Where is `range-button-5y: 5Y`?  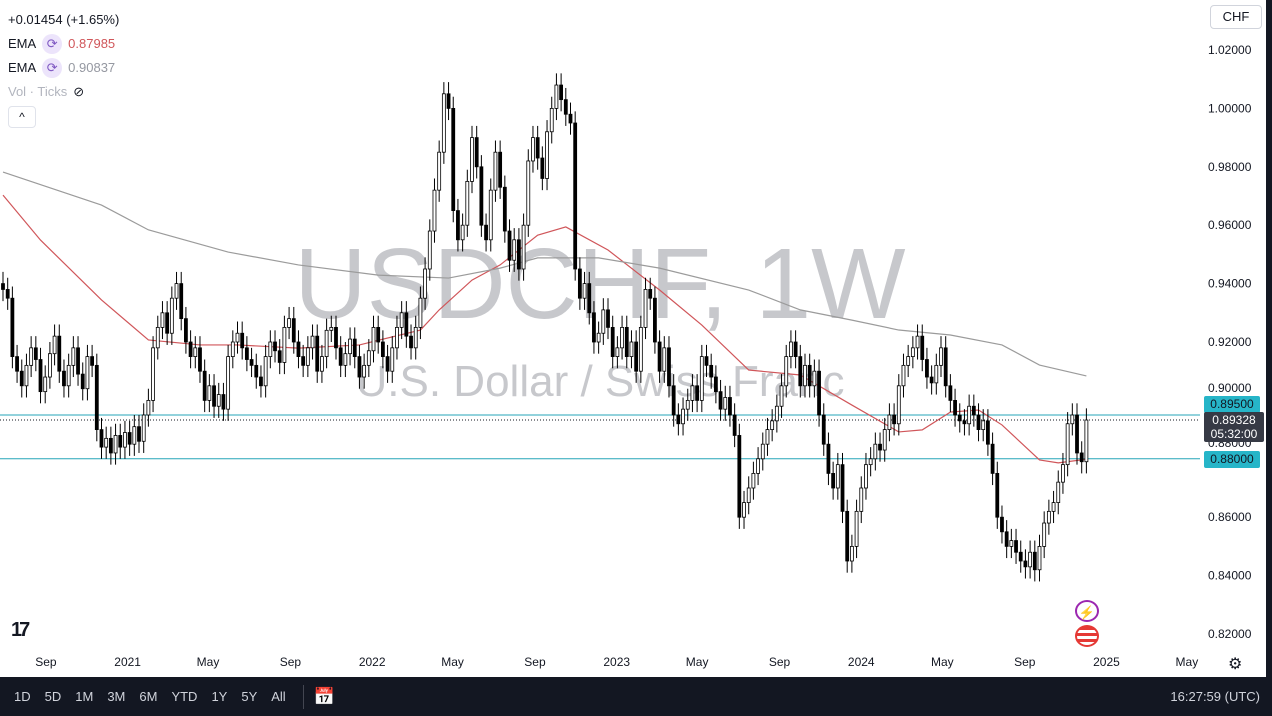 range-button-5y: 5Y is located at coordinates (249, 696).